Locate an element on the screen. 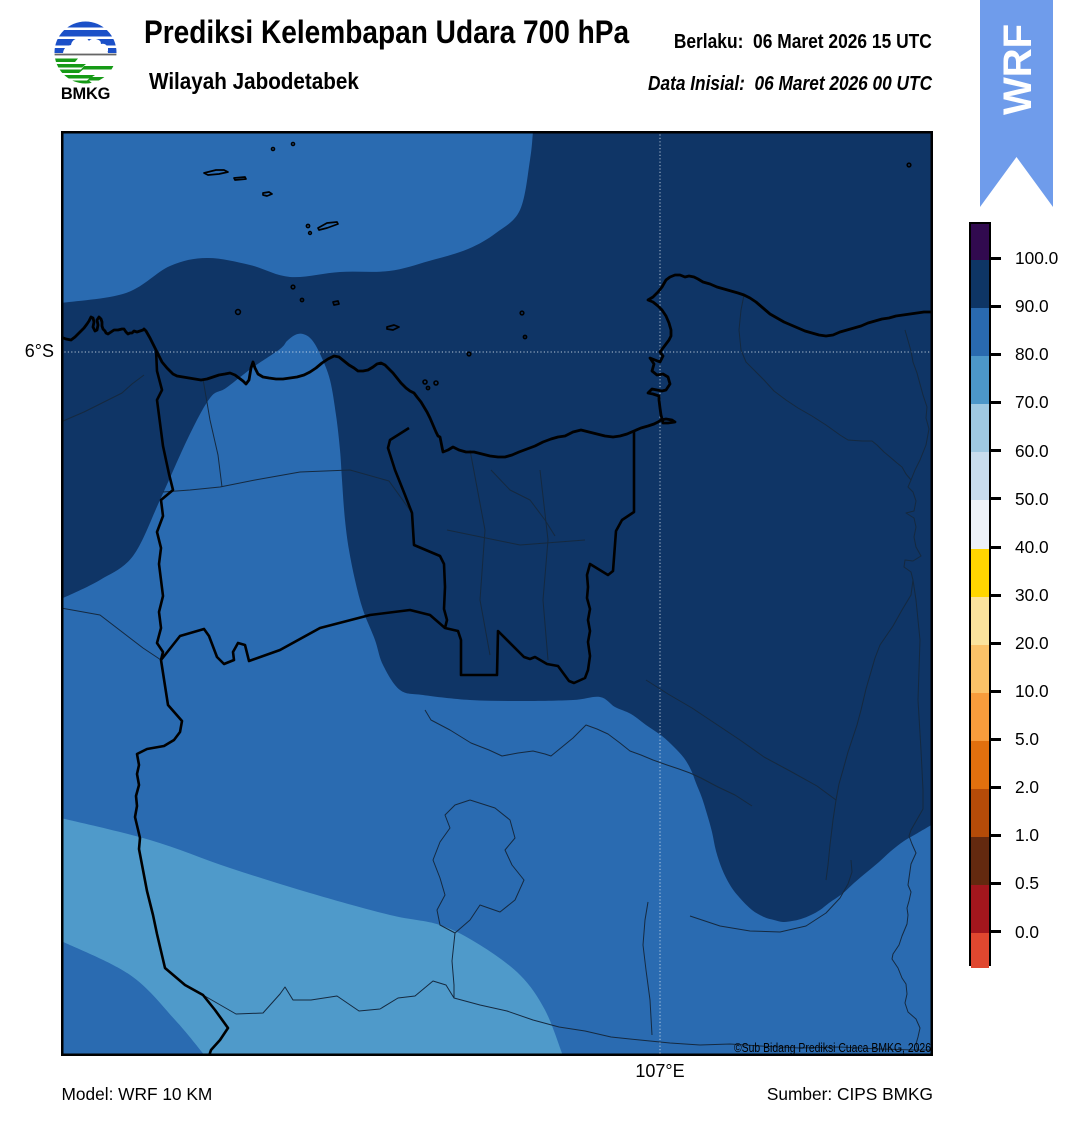  svg-text: BMKG is located at coordinates (85, 93).